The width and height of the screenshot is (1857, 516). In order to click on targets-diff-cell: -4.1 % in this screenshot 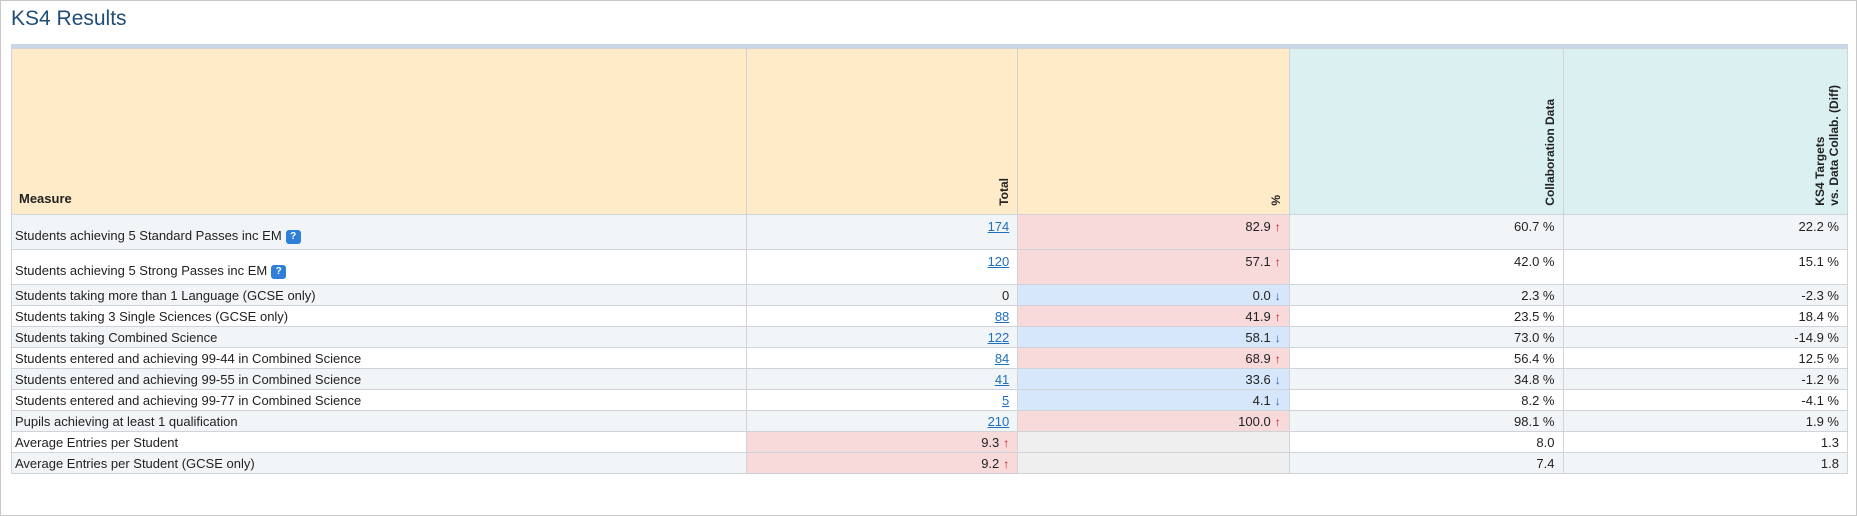, I will do `click(1705, 400)`.